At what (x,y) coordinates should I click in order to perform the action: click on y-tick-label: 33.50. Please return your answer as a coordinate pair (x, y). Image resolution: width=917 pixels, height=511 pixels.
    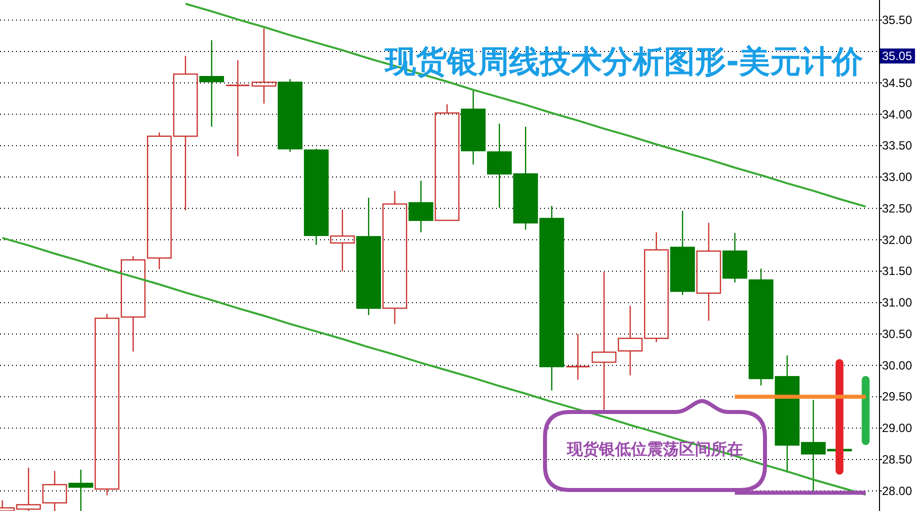
    Looking at the image, I should click on (897, 145).